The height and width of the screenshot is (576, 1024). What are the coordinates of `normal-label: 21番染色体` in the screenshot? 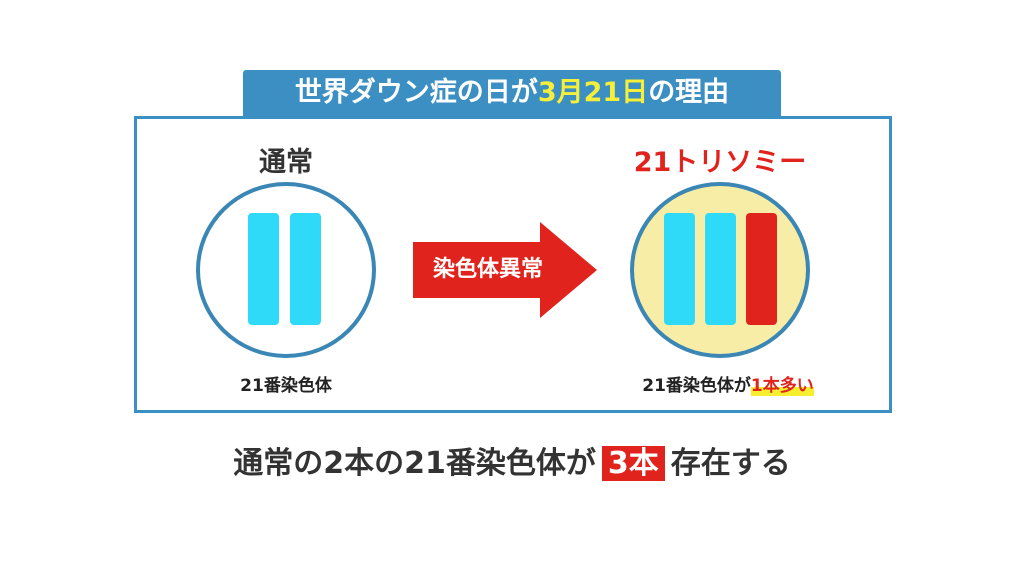 It's located at (286, 386).